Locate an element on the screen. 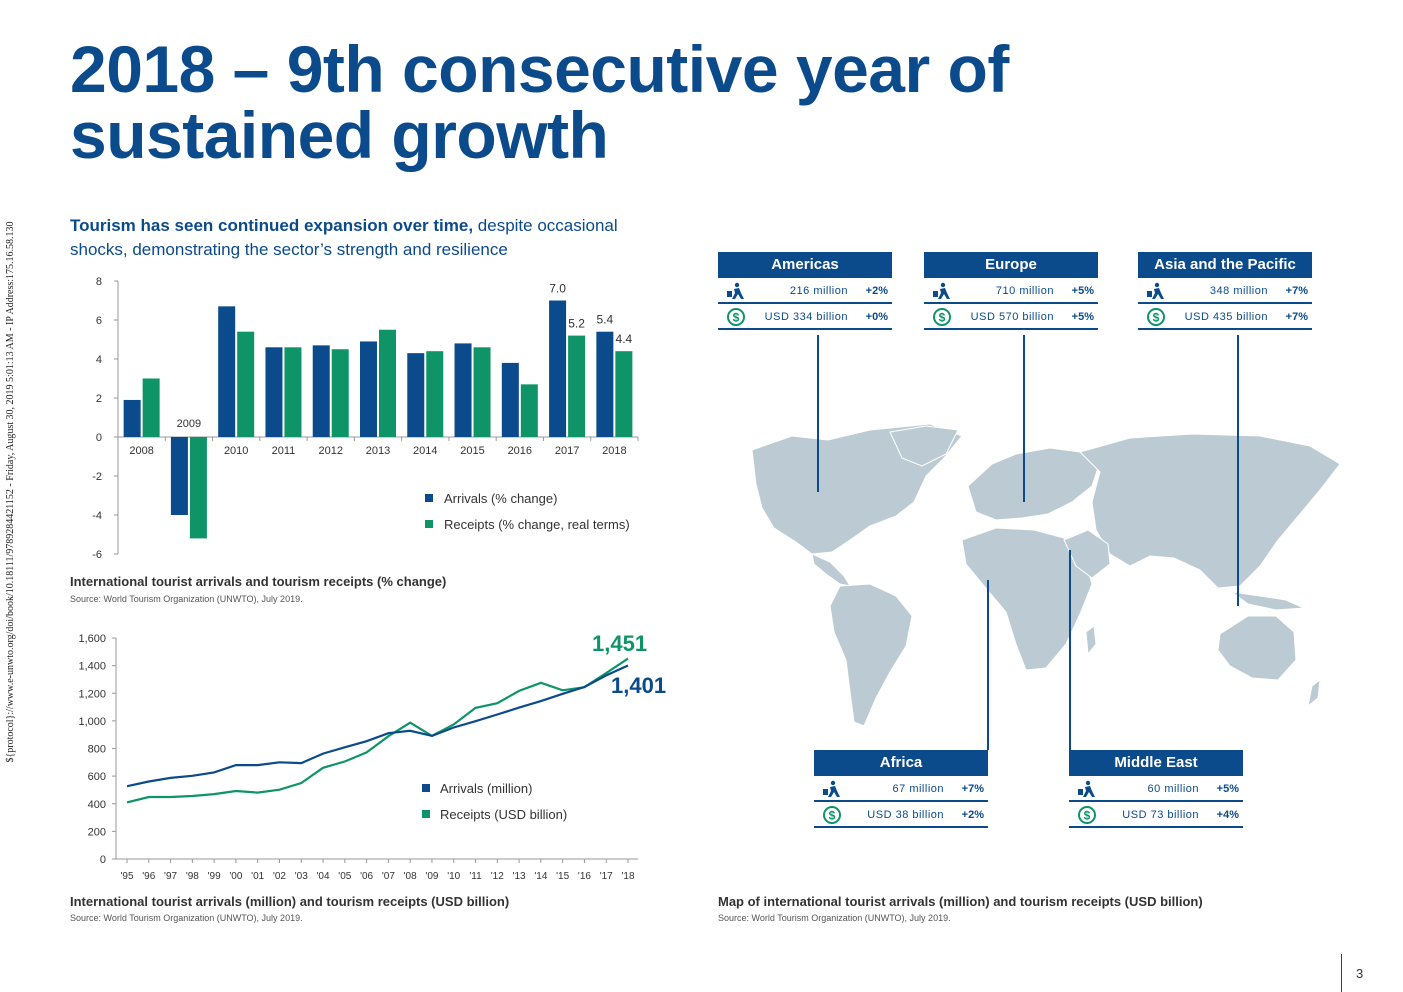  x-tick-label: 2017 is located at coordinates (567, 451).